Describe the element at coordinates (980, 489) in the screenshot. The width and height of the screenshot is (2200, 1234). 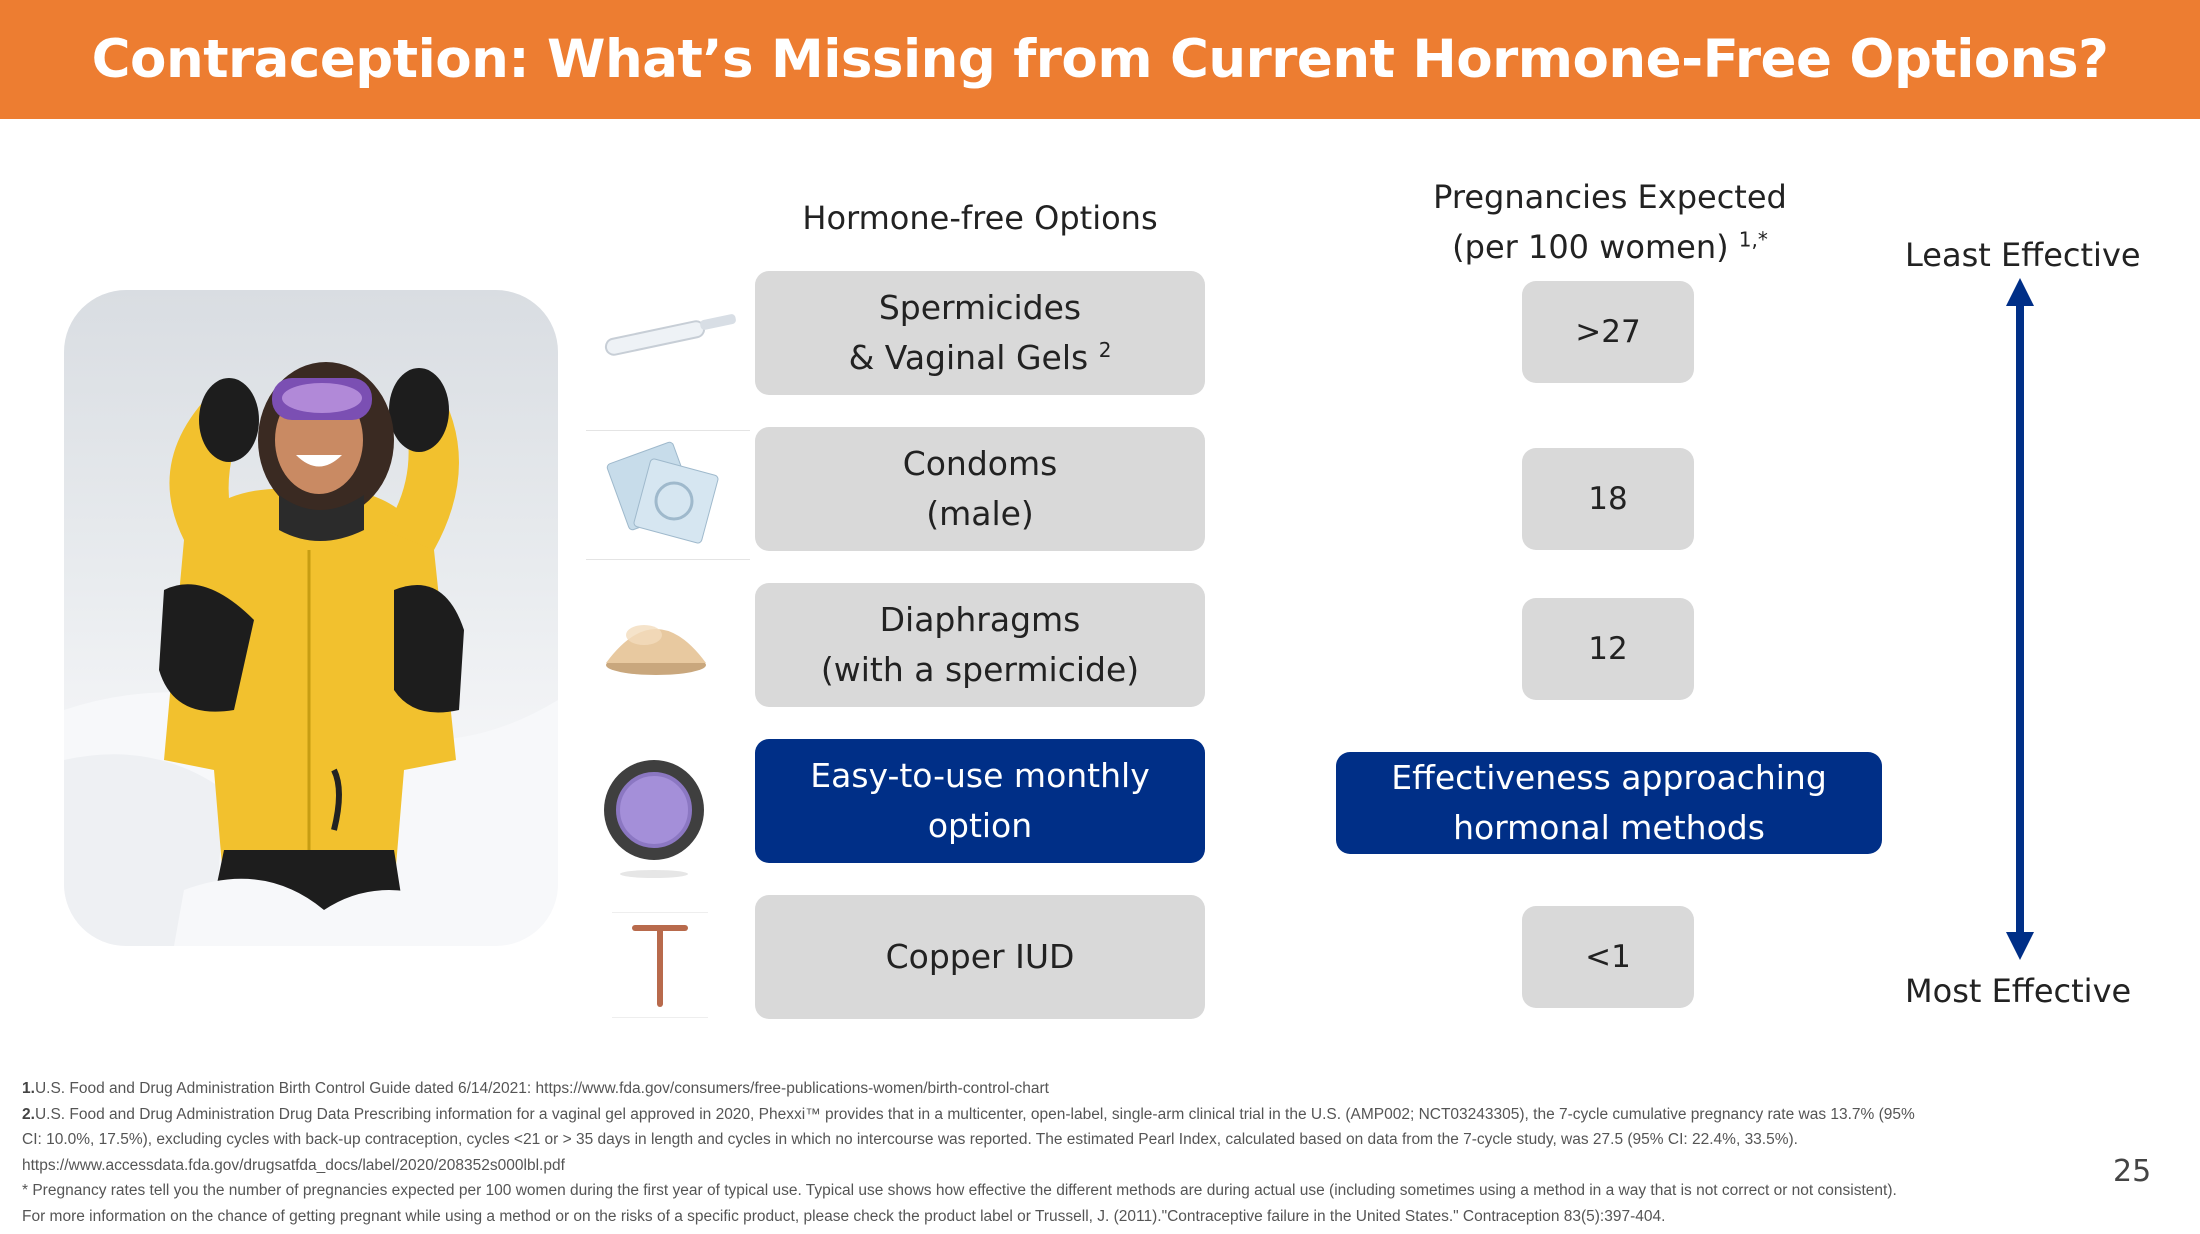
I see `option-condoms: Condoms (male)` at that location.